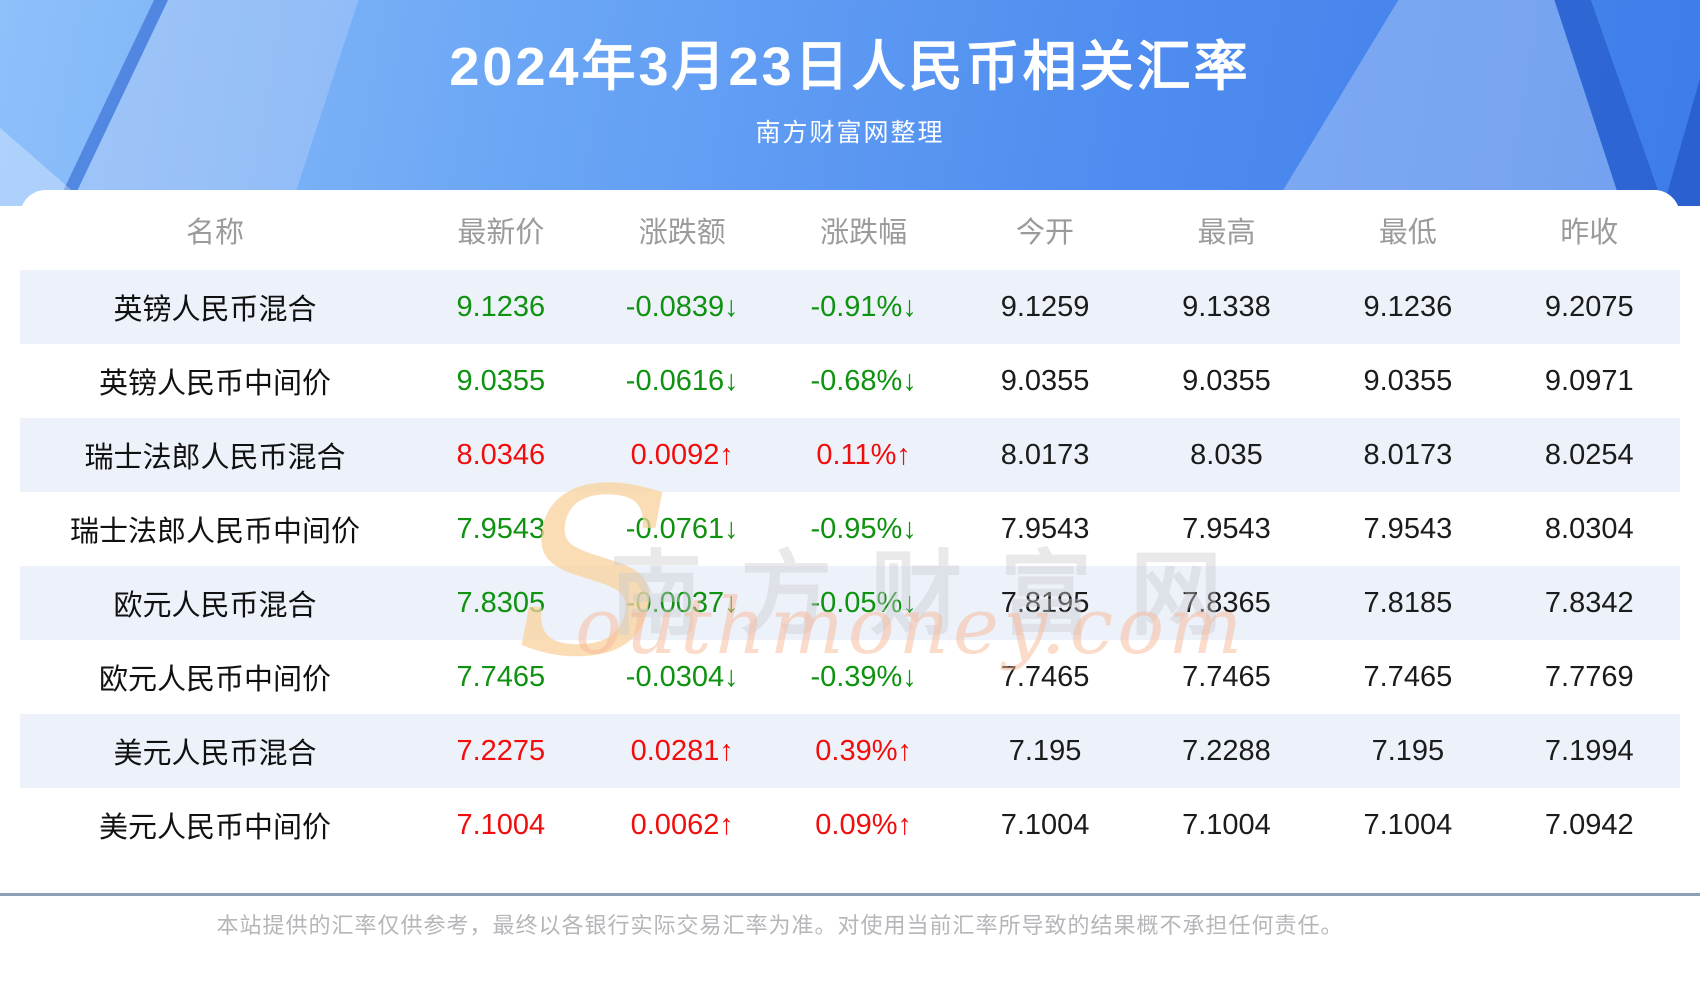  I want to click on cell-change: -0.0761↓, so click(682, 528).